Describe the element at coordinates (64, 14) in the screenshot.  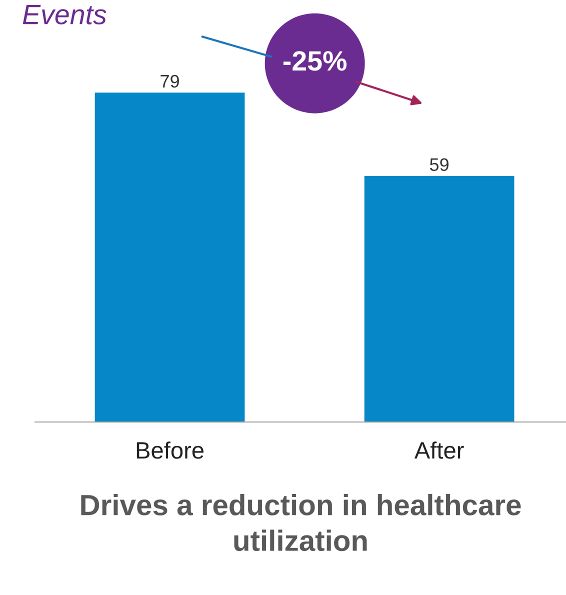
I see `chart-title: Events` at that location.